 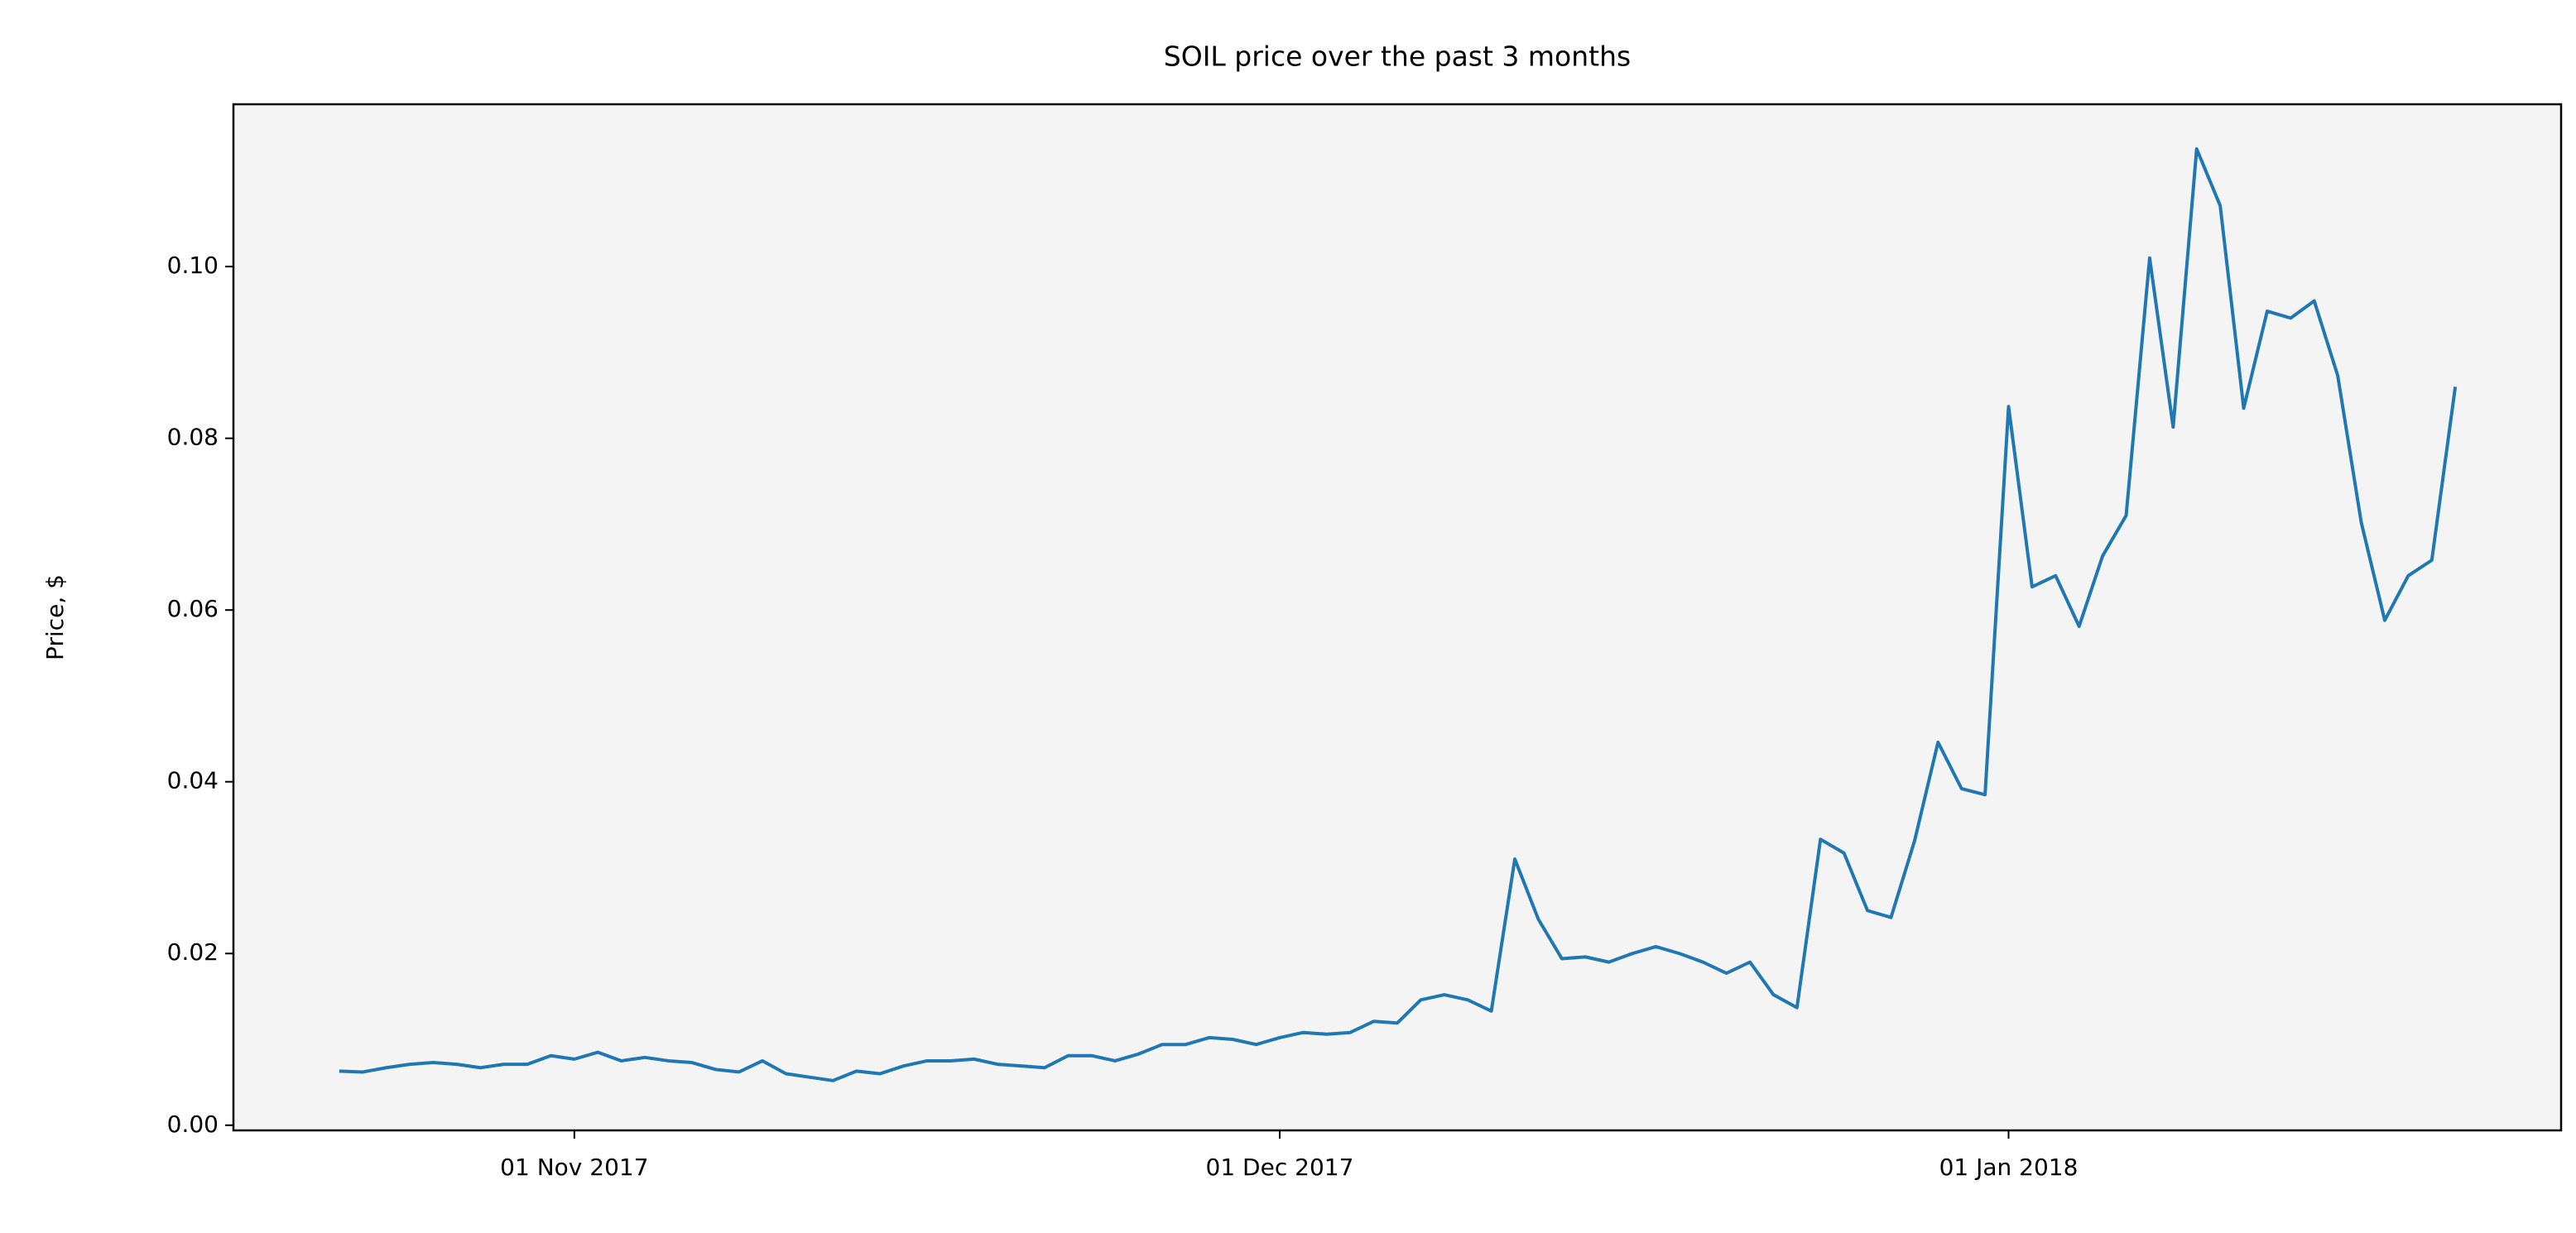 I want to click on y-tick-label: 0.04, so click(x=193, y=780).